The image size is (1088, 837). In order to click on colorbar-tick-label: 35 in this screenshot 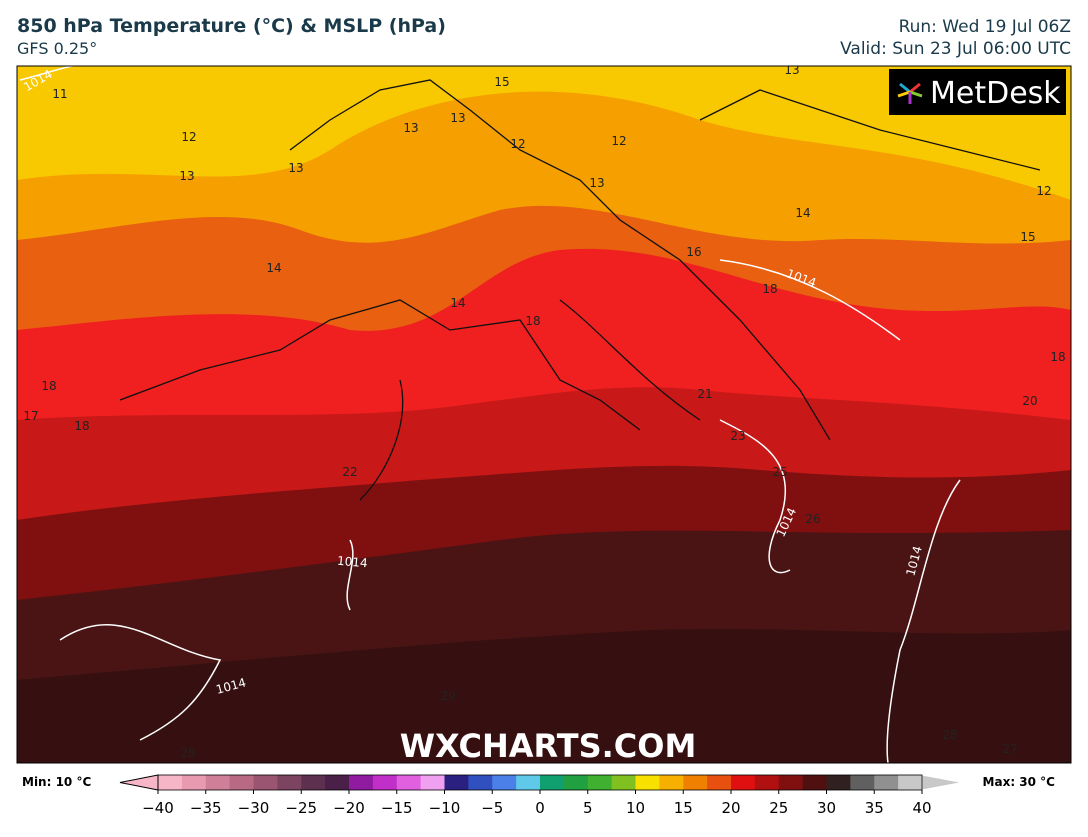, I will do `click(874, 808)`.